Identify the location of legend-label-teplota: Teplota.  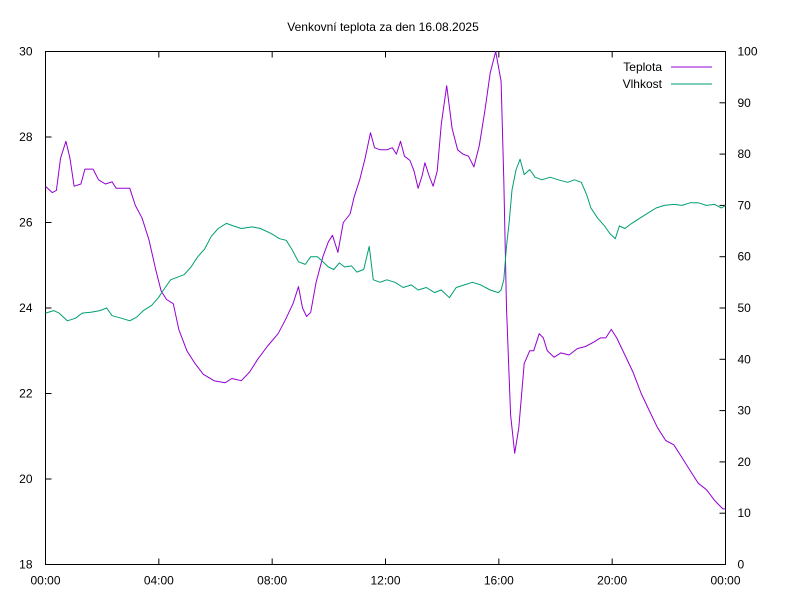
(642, 67).